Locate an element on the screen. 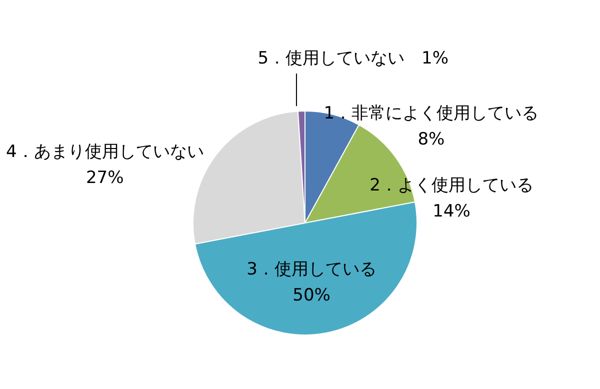  slice-label: 5．使用していない 1% is located at coordinates (353, 58).